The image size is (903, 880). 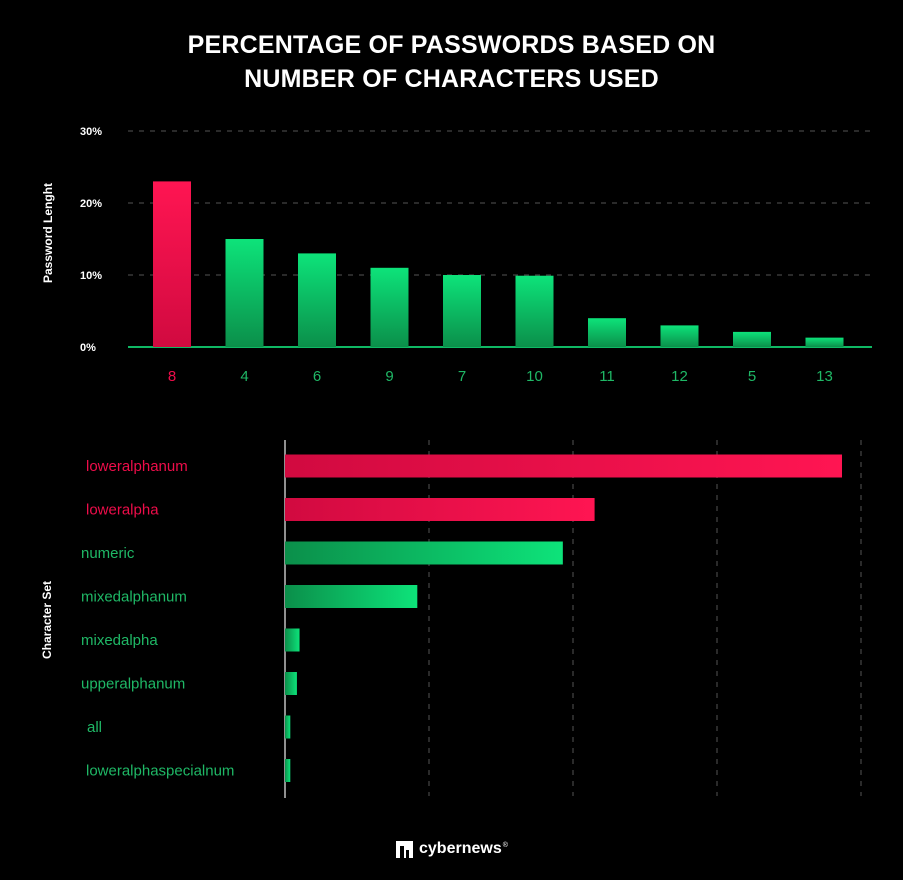 I want to click on bottom-category-loweralphanum: loweralphanum, so click(x=137, y=466).